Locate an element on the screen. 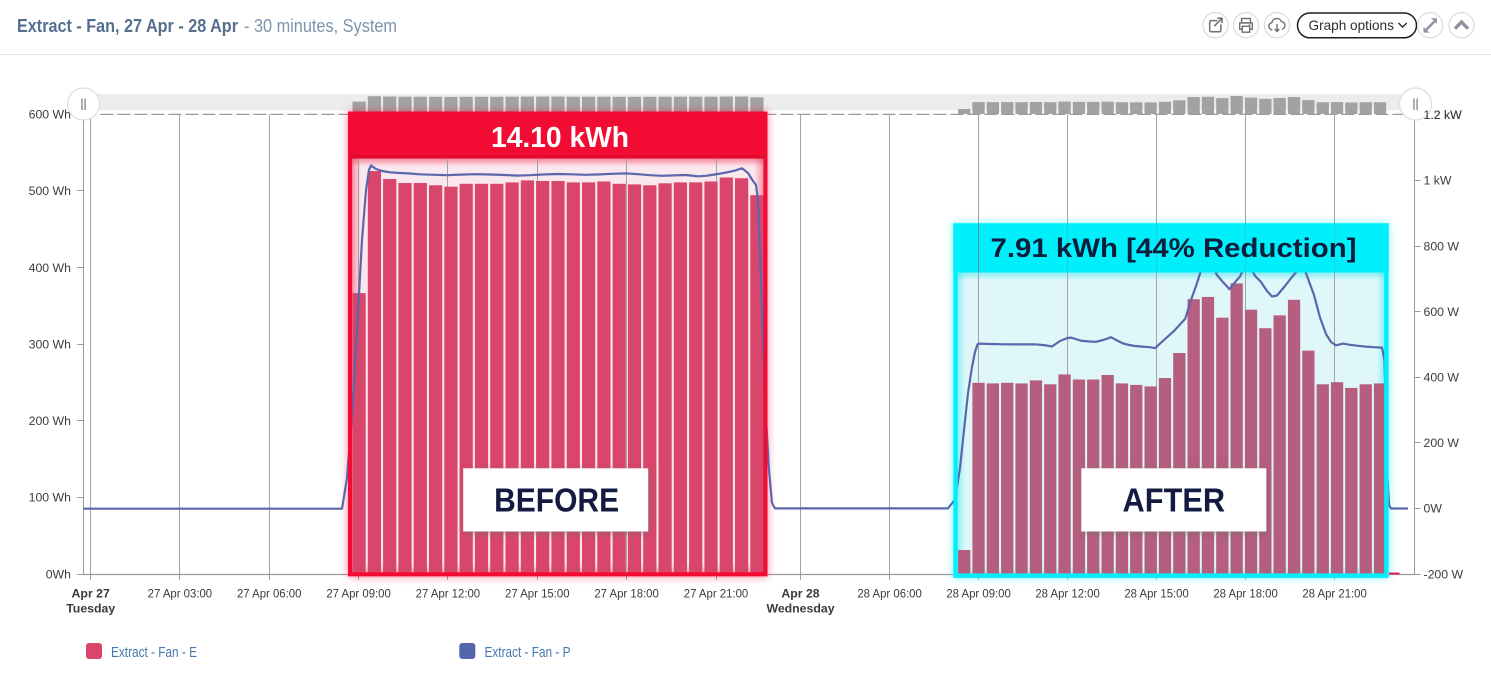  svg-text: Wednesday is located at coordinates (800, 609).